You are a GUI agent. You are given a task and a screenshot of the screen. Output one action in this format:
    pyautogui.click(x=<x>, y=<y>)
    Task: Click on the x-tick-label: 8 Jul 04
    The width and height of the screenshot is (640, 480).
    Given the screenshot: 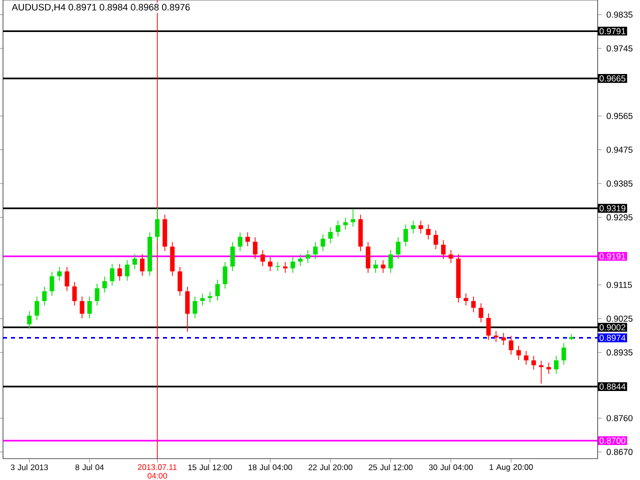 What is the action you would take?
    pyautogui.click(x=89, y=467)
    